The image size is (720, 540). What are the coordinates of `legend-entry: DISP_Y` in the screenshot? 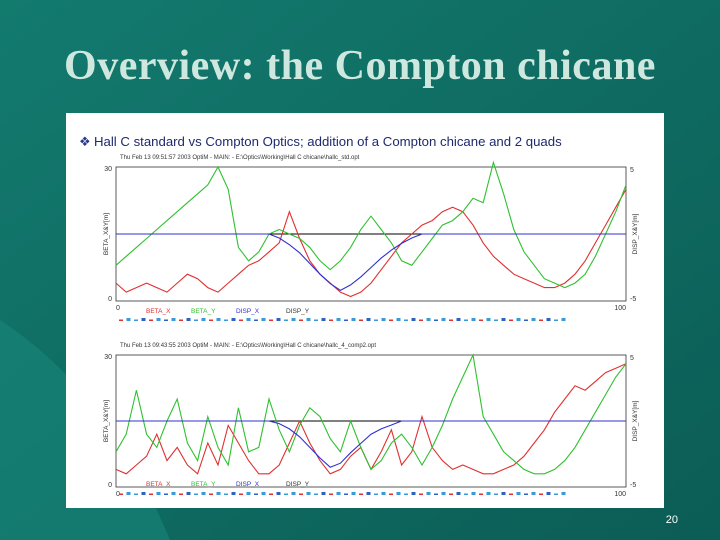 It's located at (298, 484).